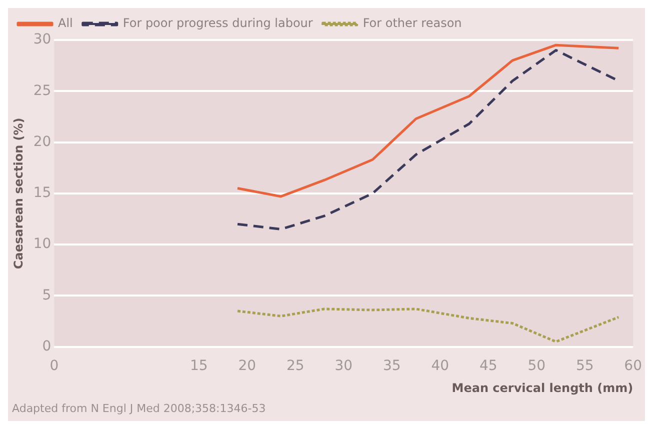 This screenshot has height=432, width=653. Describe the element at coordinates (428, 325) in the screenshot. I see `line-series` at that location.